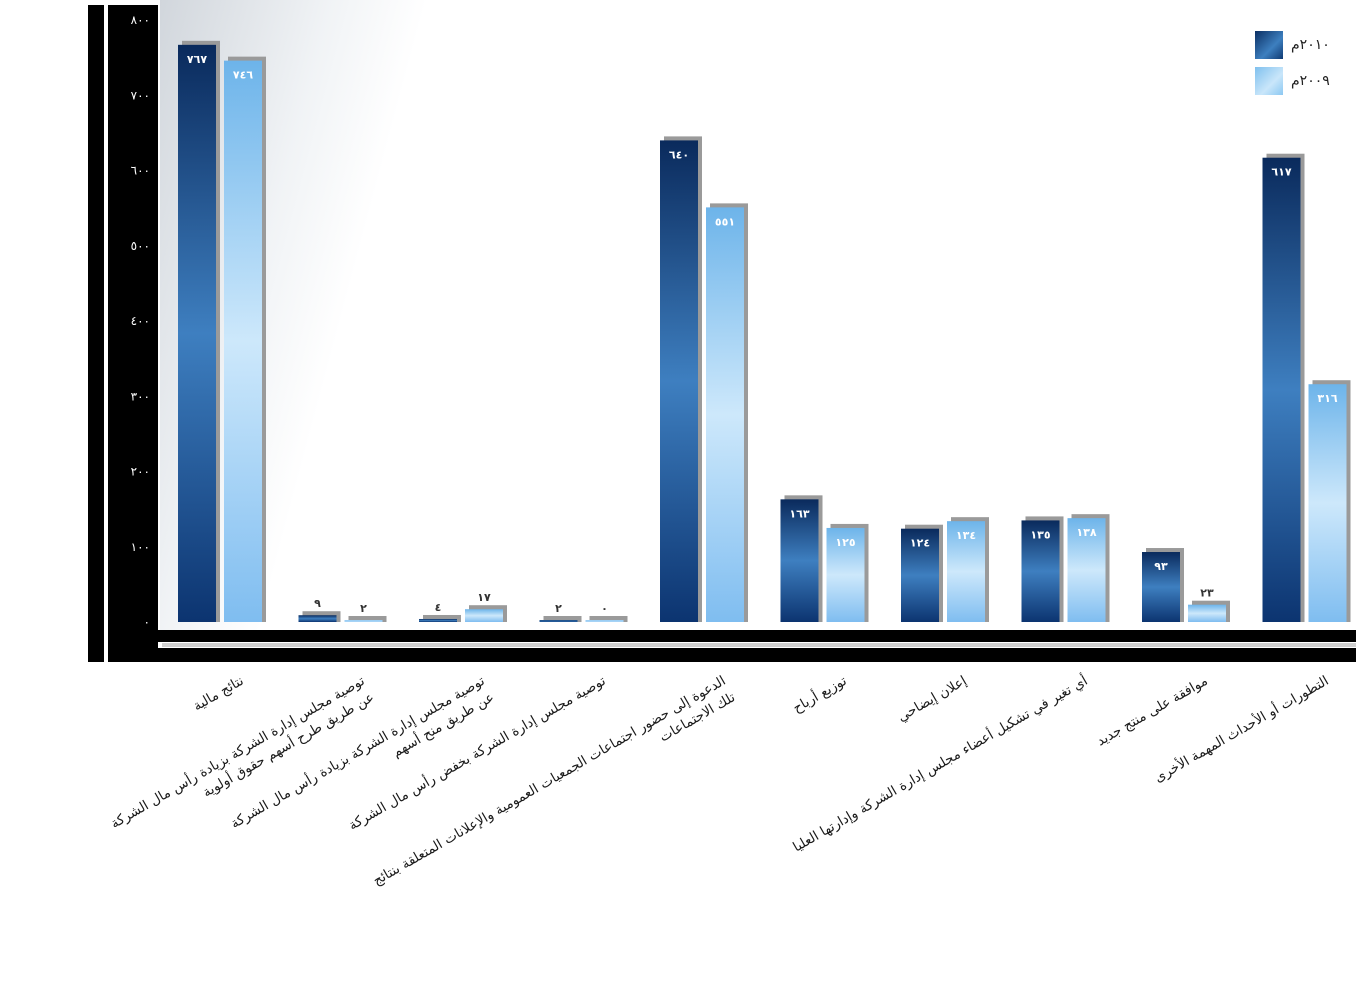 Image resolution: width=1356 pixels, height=1006 pixels. What do you see at coordinates (140, 321) in the screenshot?
I see `y-tick-label: ٤٠٠` at bounding box center [140, 321].